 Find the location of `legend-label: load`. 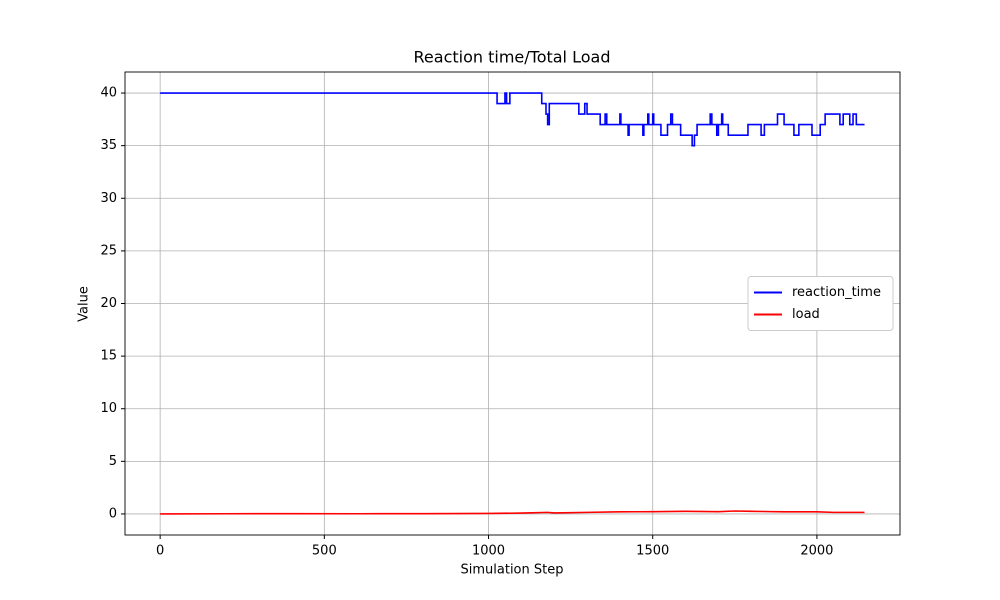

legend-label: load is located at coordinates (806, 314).